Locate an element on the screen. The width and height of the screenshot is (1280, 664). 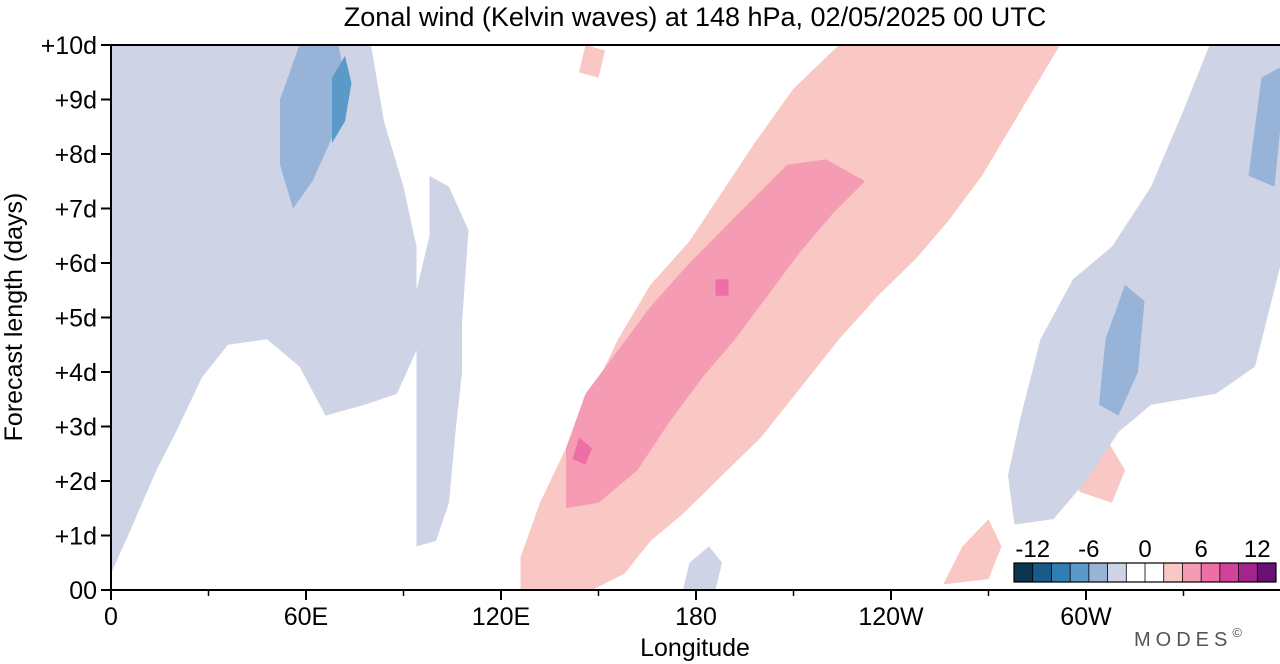
x-axis-label: Longitude is located at coordinates (695, 648).